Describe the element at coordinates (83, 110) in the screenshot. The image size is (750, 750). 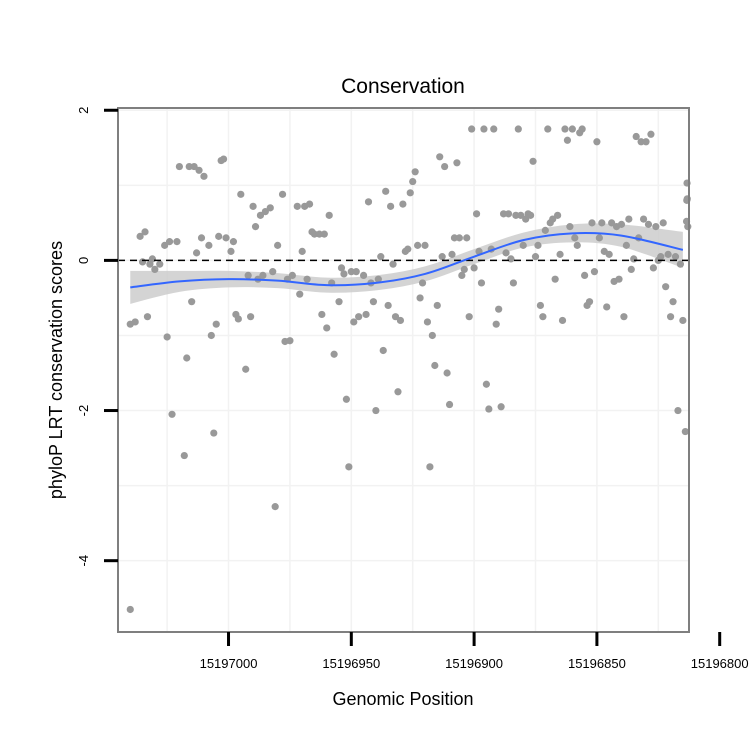
I see `y-tick-label: 2` at that location.